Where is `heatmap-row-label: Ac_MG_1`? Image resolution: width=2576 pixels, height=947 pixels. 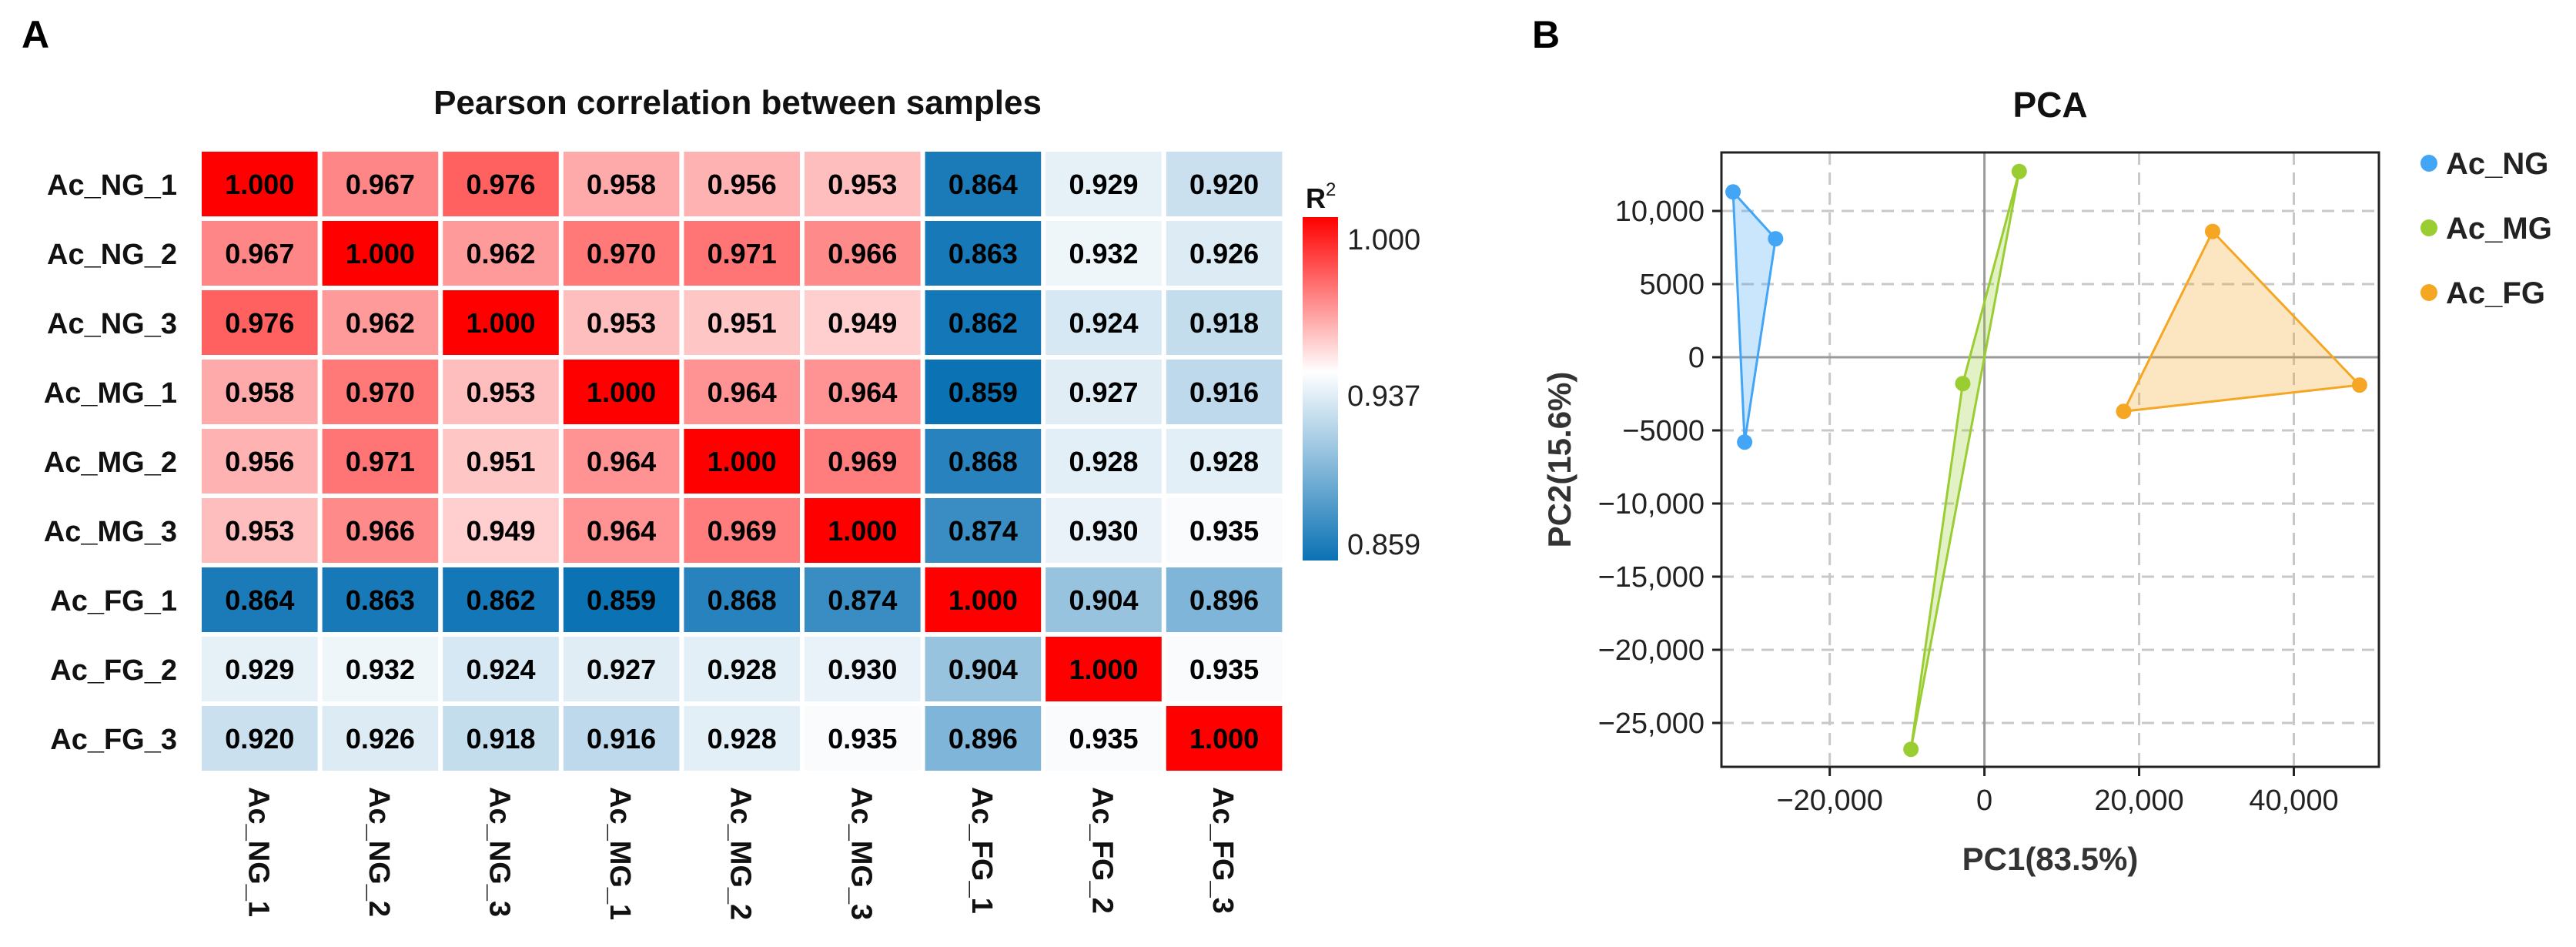 heatmap-row-label: Ac_MG_1 is located at coordinates (111, 393).